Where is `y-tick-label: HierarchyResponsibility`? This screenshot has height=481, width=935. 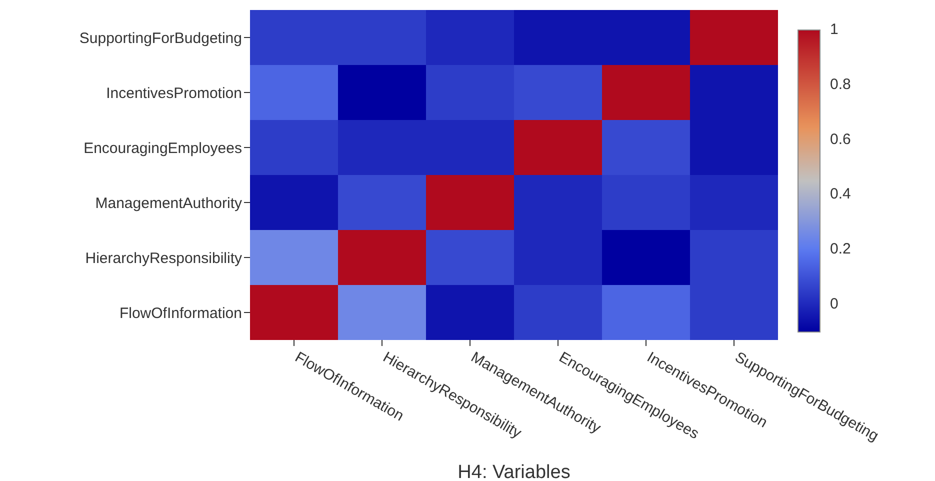 y-tick-label: HierarchyResponsibility is located at coordinates (163, 258).